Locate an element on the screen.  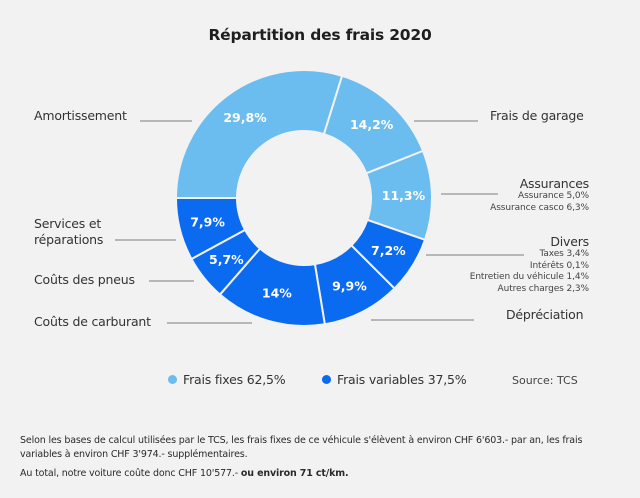
slice-value-label: 14,2% is located at coordinates (372, 124).